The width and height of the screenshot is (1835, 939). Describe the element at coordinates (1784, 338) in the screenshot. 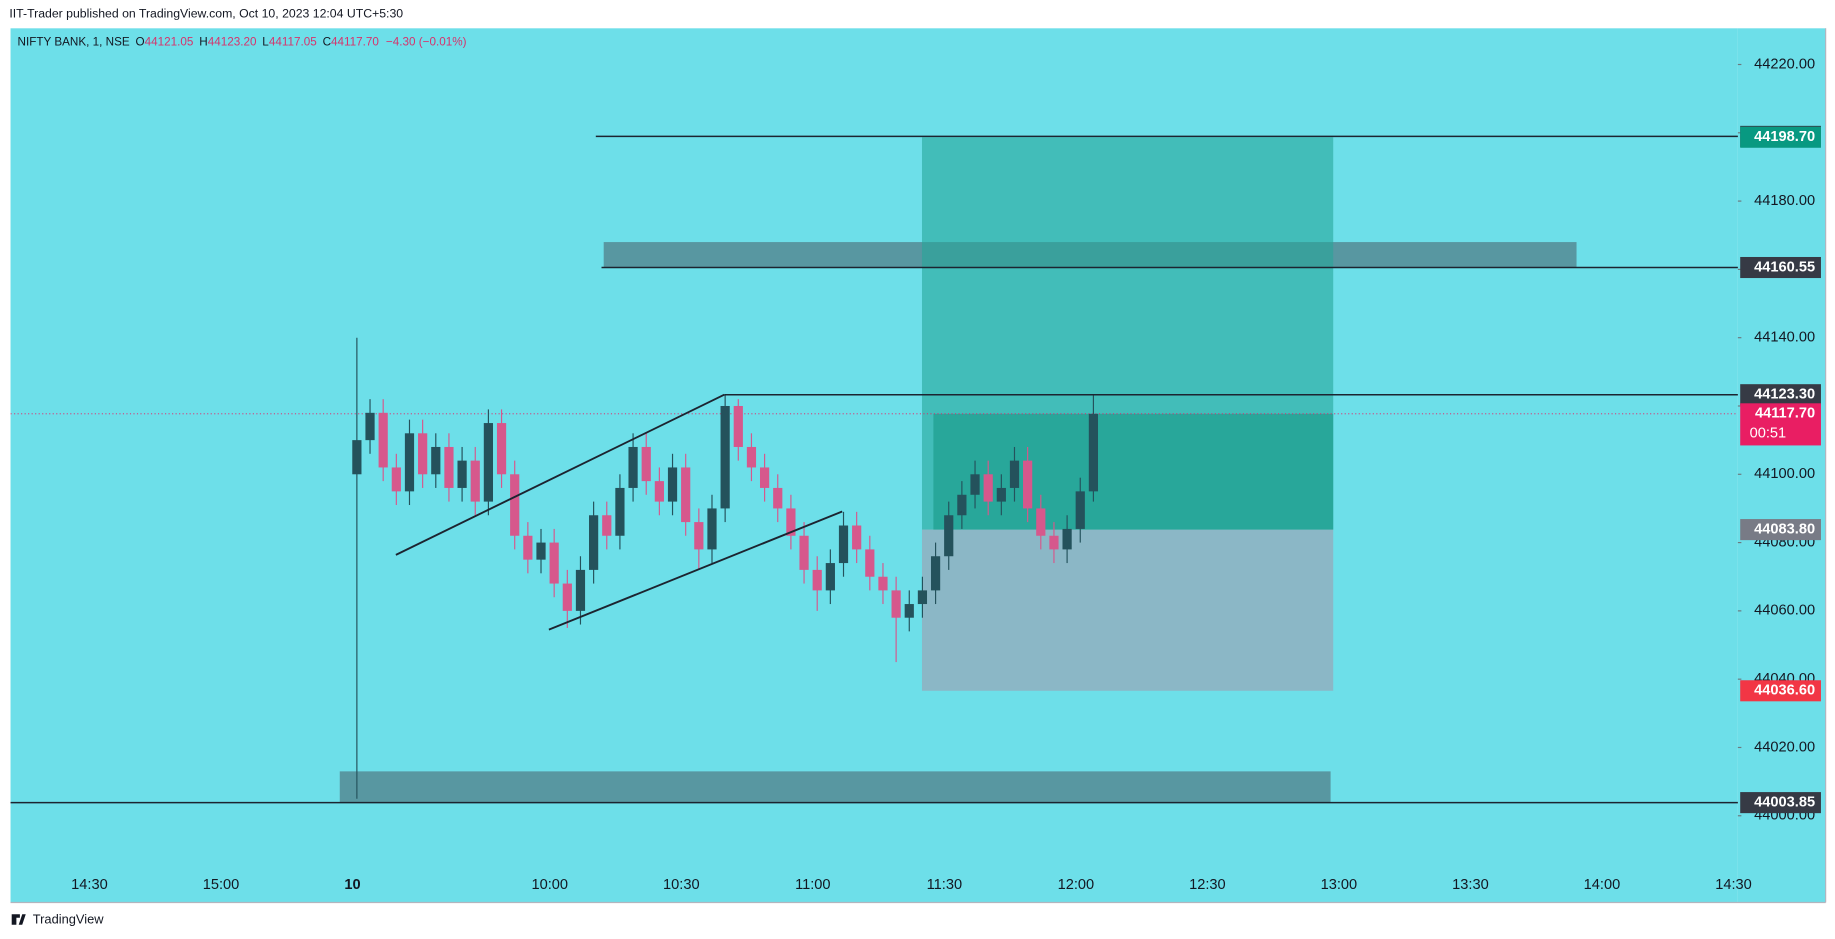

I see `y-tick-label: 44140.00` at that location.